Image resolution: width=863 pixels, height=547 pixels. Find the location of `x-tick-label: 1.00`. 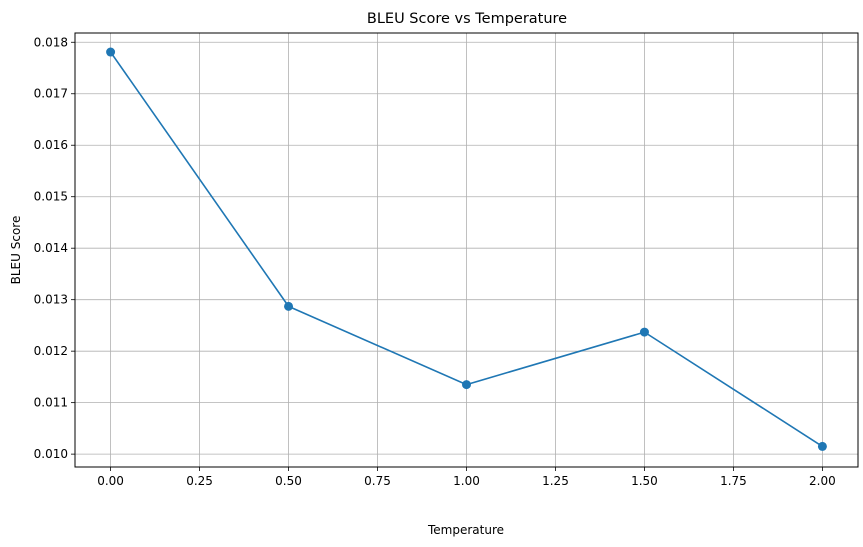

x-tick-label: 1.00 is located at coordinates (466, 481).